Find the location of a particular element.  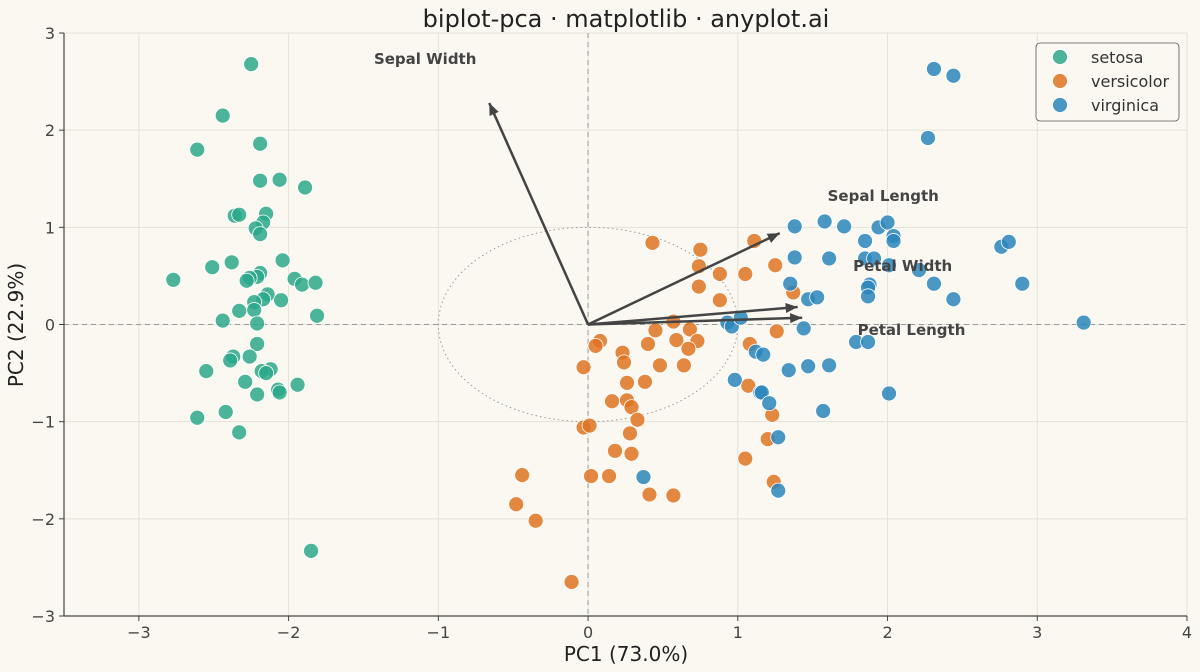

loading-label: Sepal Length is located at coordinates (883, 196).